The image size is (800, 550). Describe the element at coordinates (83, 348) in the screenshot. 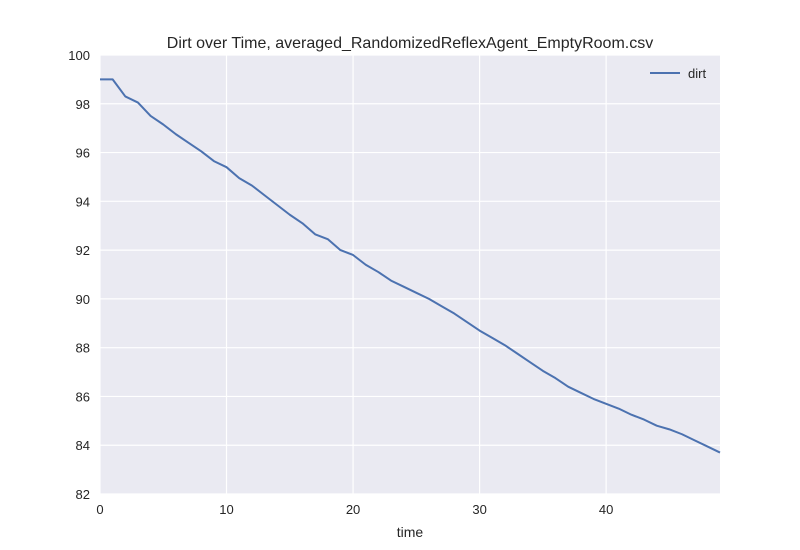

I see `y-tick-label: 88` at that location.